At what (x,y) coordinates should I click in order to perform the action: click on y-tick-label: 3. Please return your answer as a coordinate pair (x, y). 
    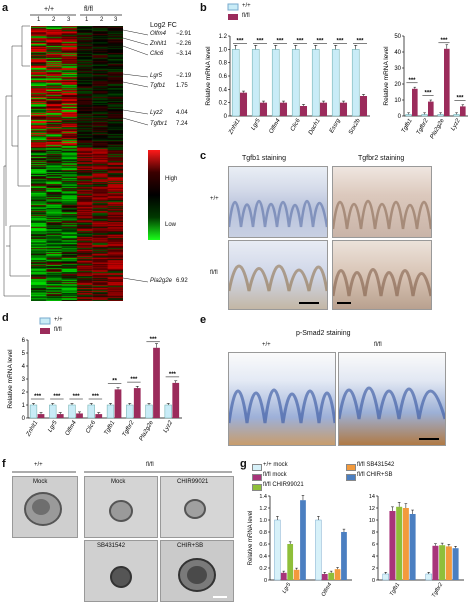
    Looking at the image, I should click on (24, 380).